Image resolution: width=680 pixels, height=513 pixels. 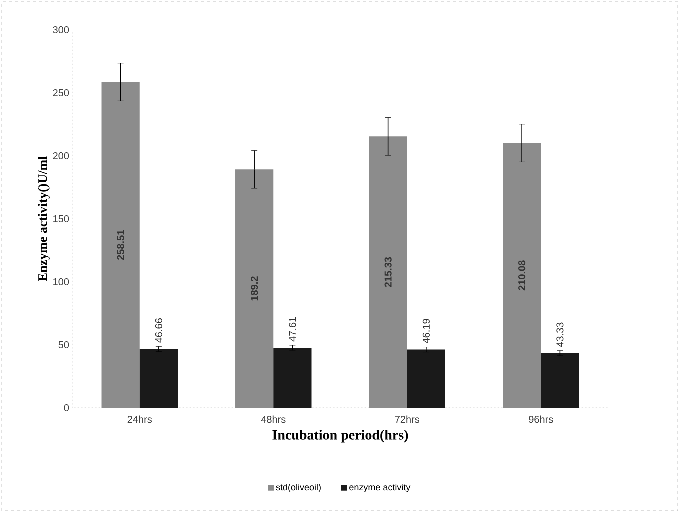 What do you see at coordinates (522, 275) in the screenshot?
I see `data-label: 210.08` at bounding box center [522, 275].